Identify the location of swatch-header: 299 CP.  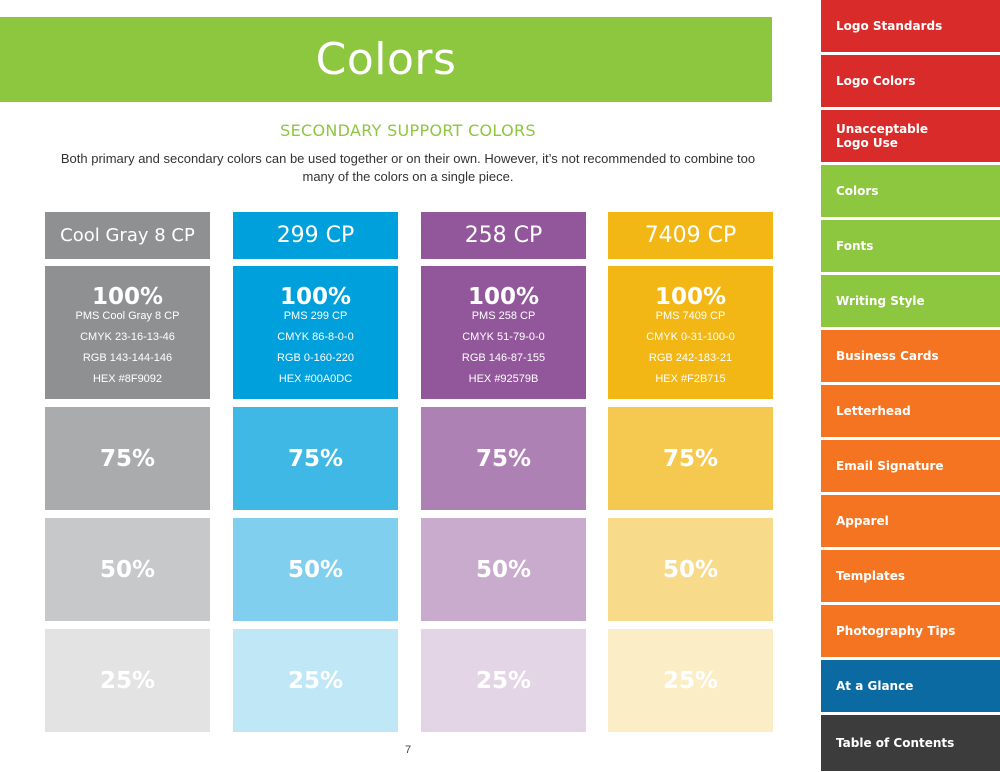
(315, 235).